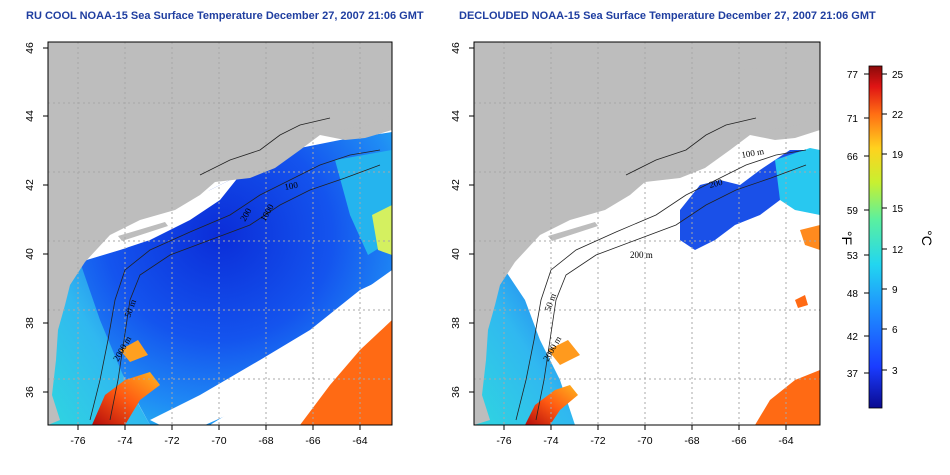 This screenshot has width=950, height=475. Describe the element at coordinates (30, 220) in the screenshot. I see `map1-y-tick-labels: 36 38 40 42 44 46` at that location.